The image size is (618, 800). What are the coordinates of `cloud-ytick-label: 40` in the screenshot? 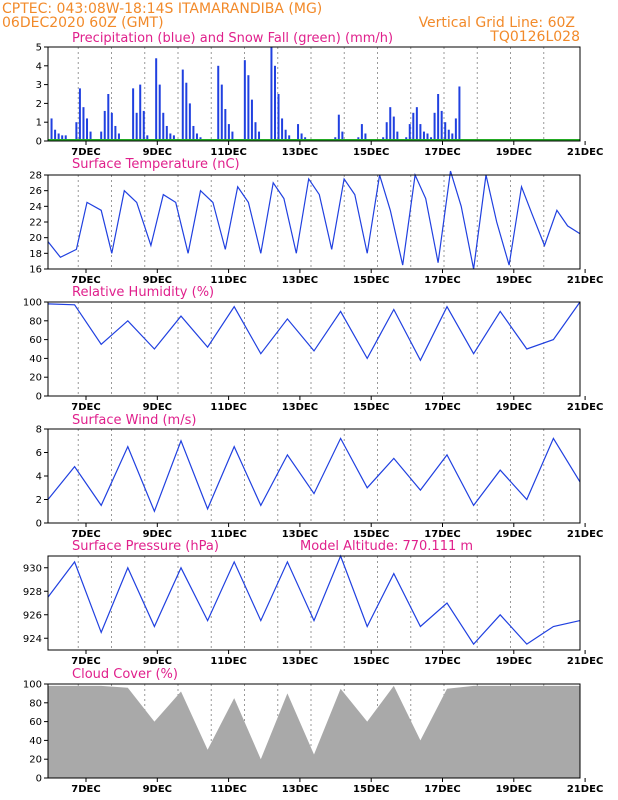 It's located at (35, 741).